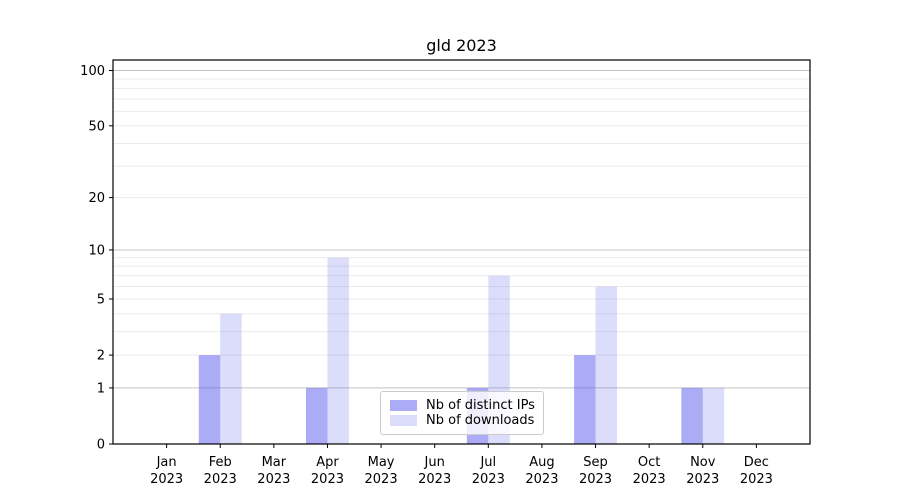 This screenshot has height=500, width=900. I want to click on legend-label-distinct-ips: Nb of distinct IPs, so click(480, 405).